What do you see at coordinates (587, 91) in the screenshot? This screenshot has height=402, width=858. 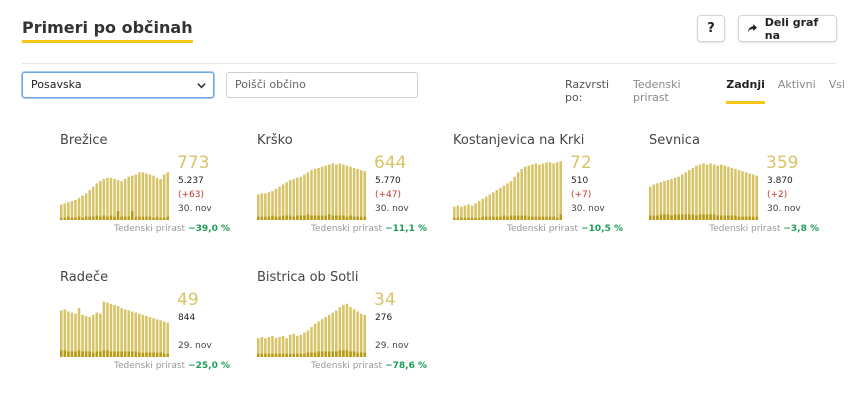 I see `sort-label: Razvrsti po:` at bounding box center [587, 91].